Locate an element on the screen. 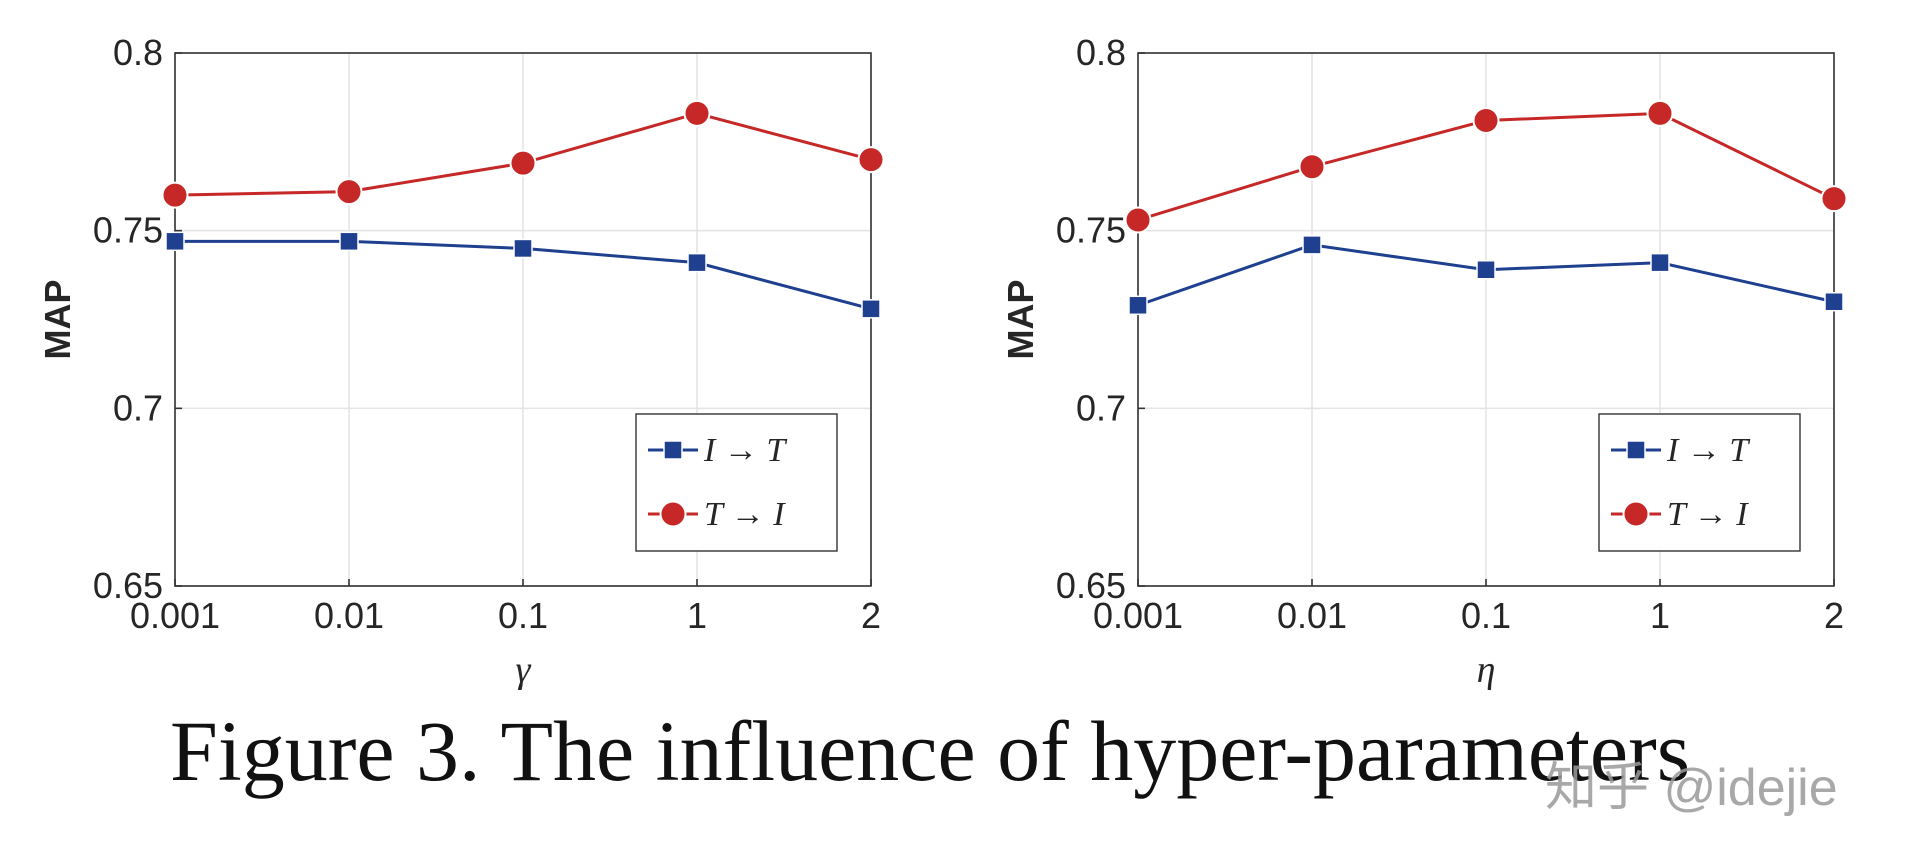 The image size is (1920, 866). x-axis-label: η is located at coordinates (1486, 670).